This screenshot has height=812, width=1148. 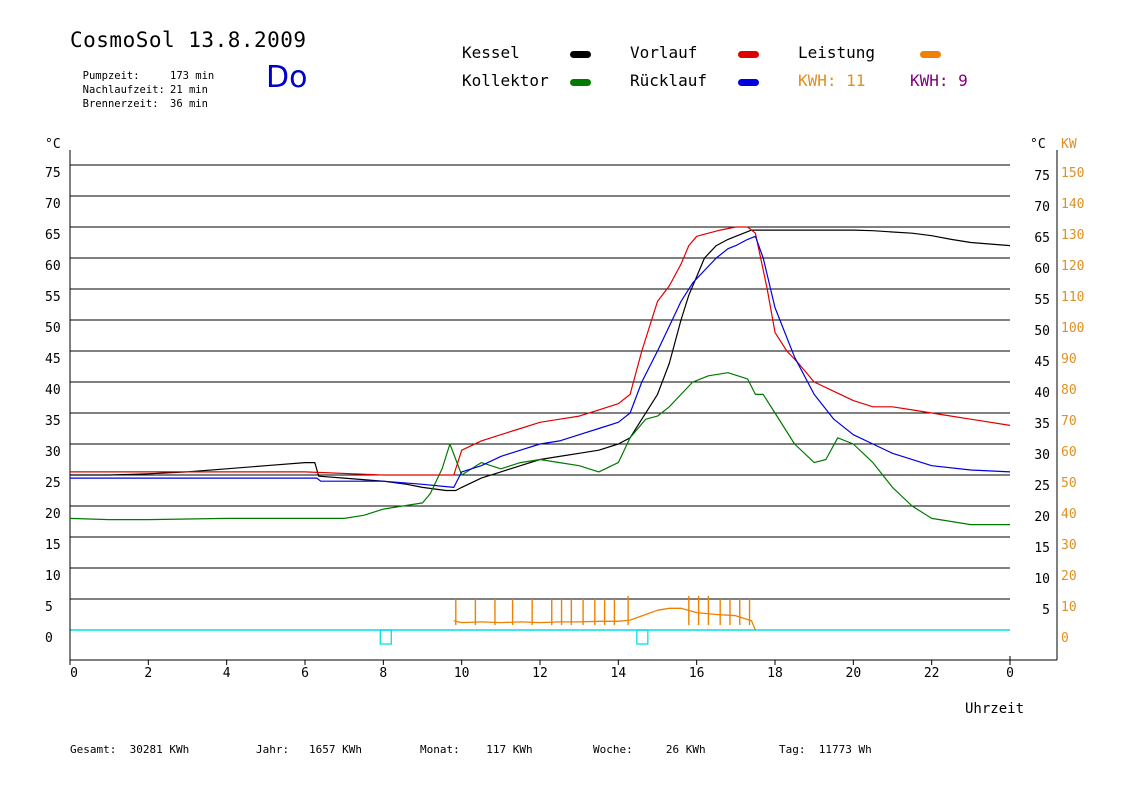 What do you see at coordinates (74, 673) in the screenshot?
I see `x-tick-label: 0` at bounding box center [74, 673].